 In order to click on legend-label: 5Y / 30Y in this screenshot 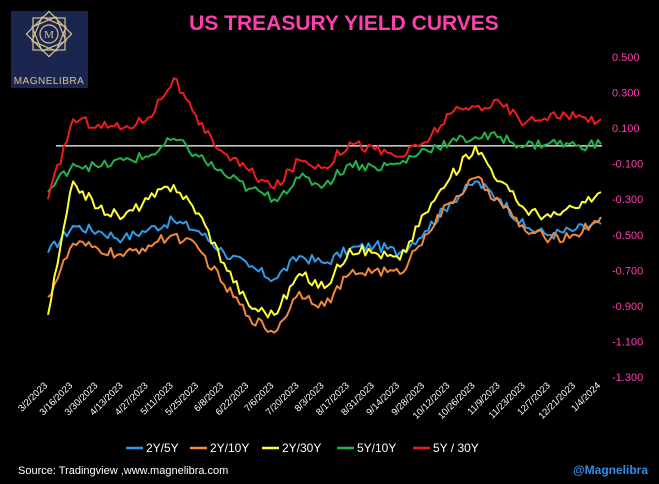, I will do `click(456, 448)`.